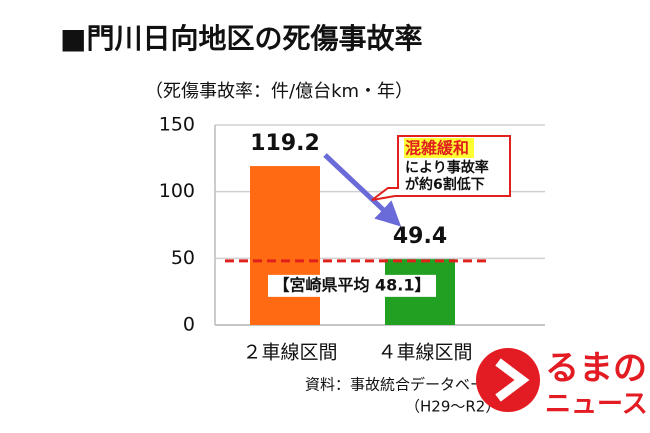  Describe the element at coordinates (447, 167) in the screenshot. I see `callout-text: により事故率` at that location.